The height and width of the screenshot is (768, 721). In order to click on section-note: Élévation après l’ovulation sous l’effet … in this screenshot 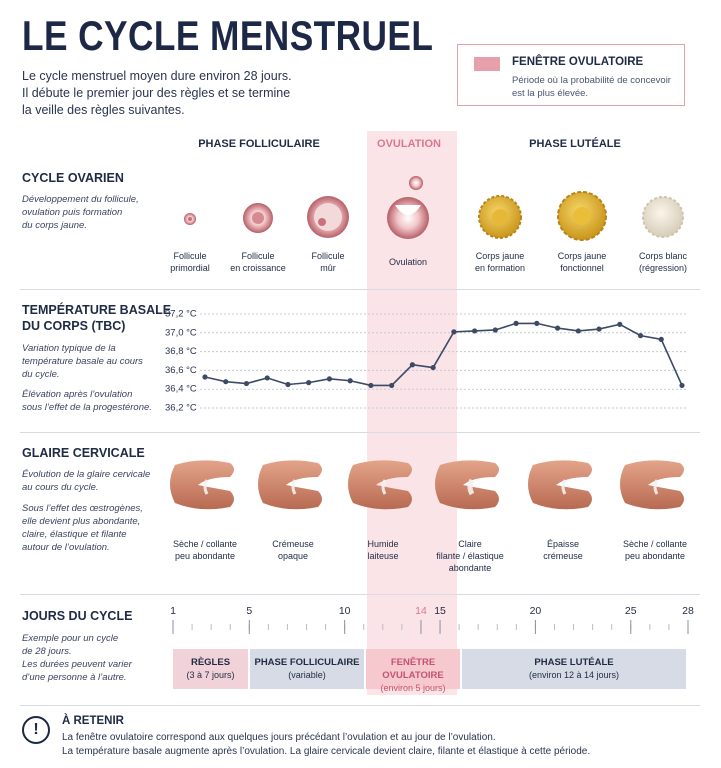, I will do `click(92, 401)`.